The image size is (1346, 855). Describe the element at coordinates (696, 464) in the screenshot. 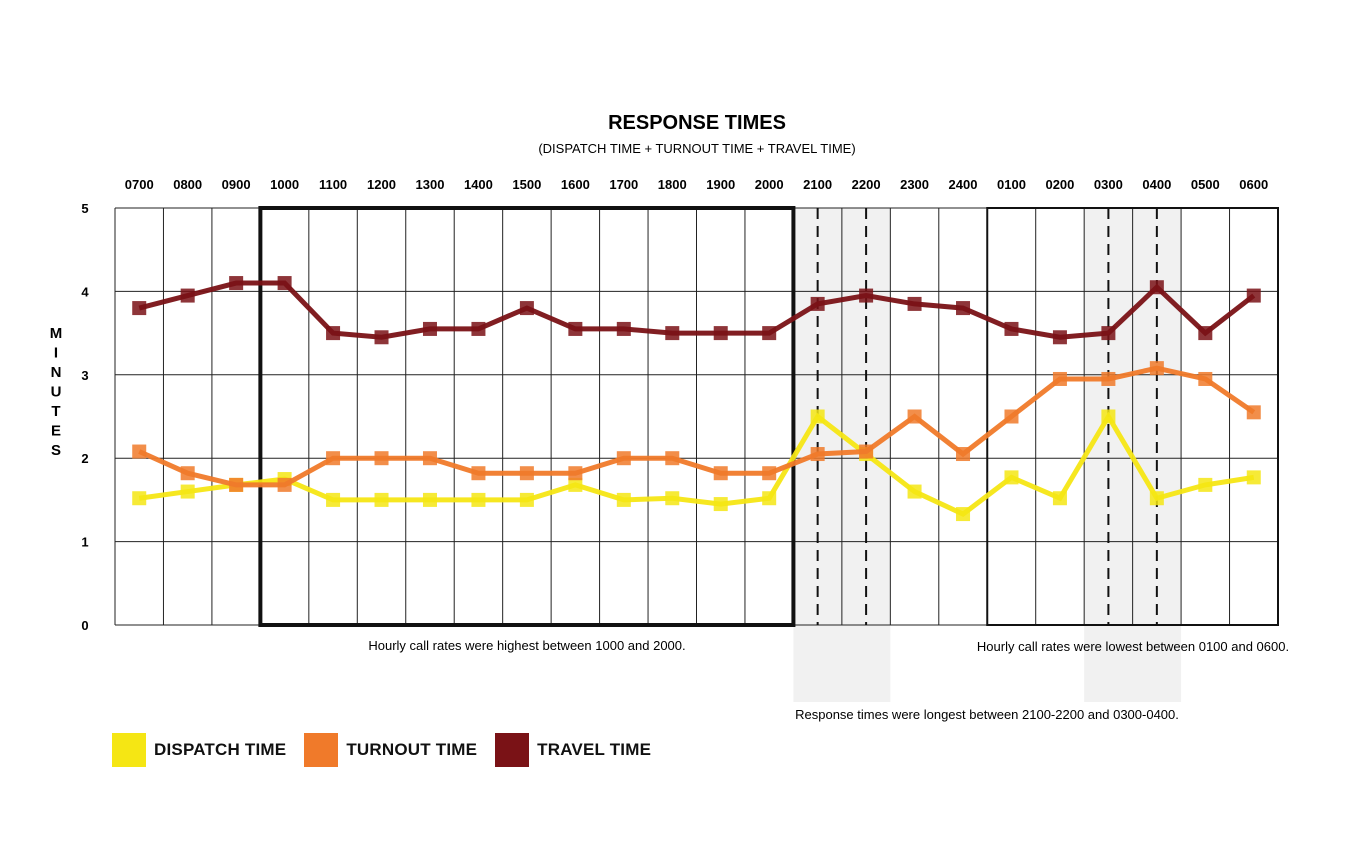

I see `series-line-dispatch-time` at that location.